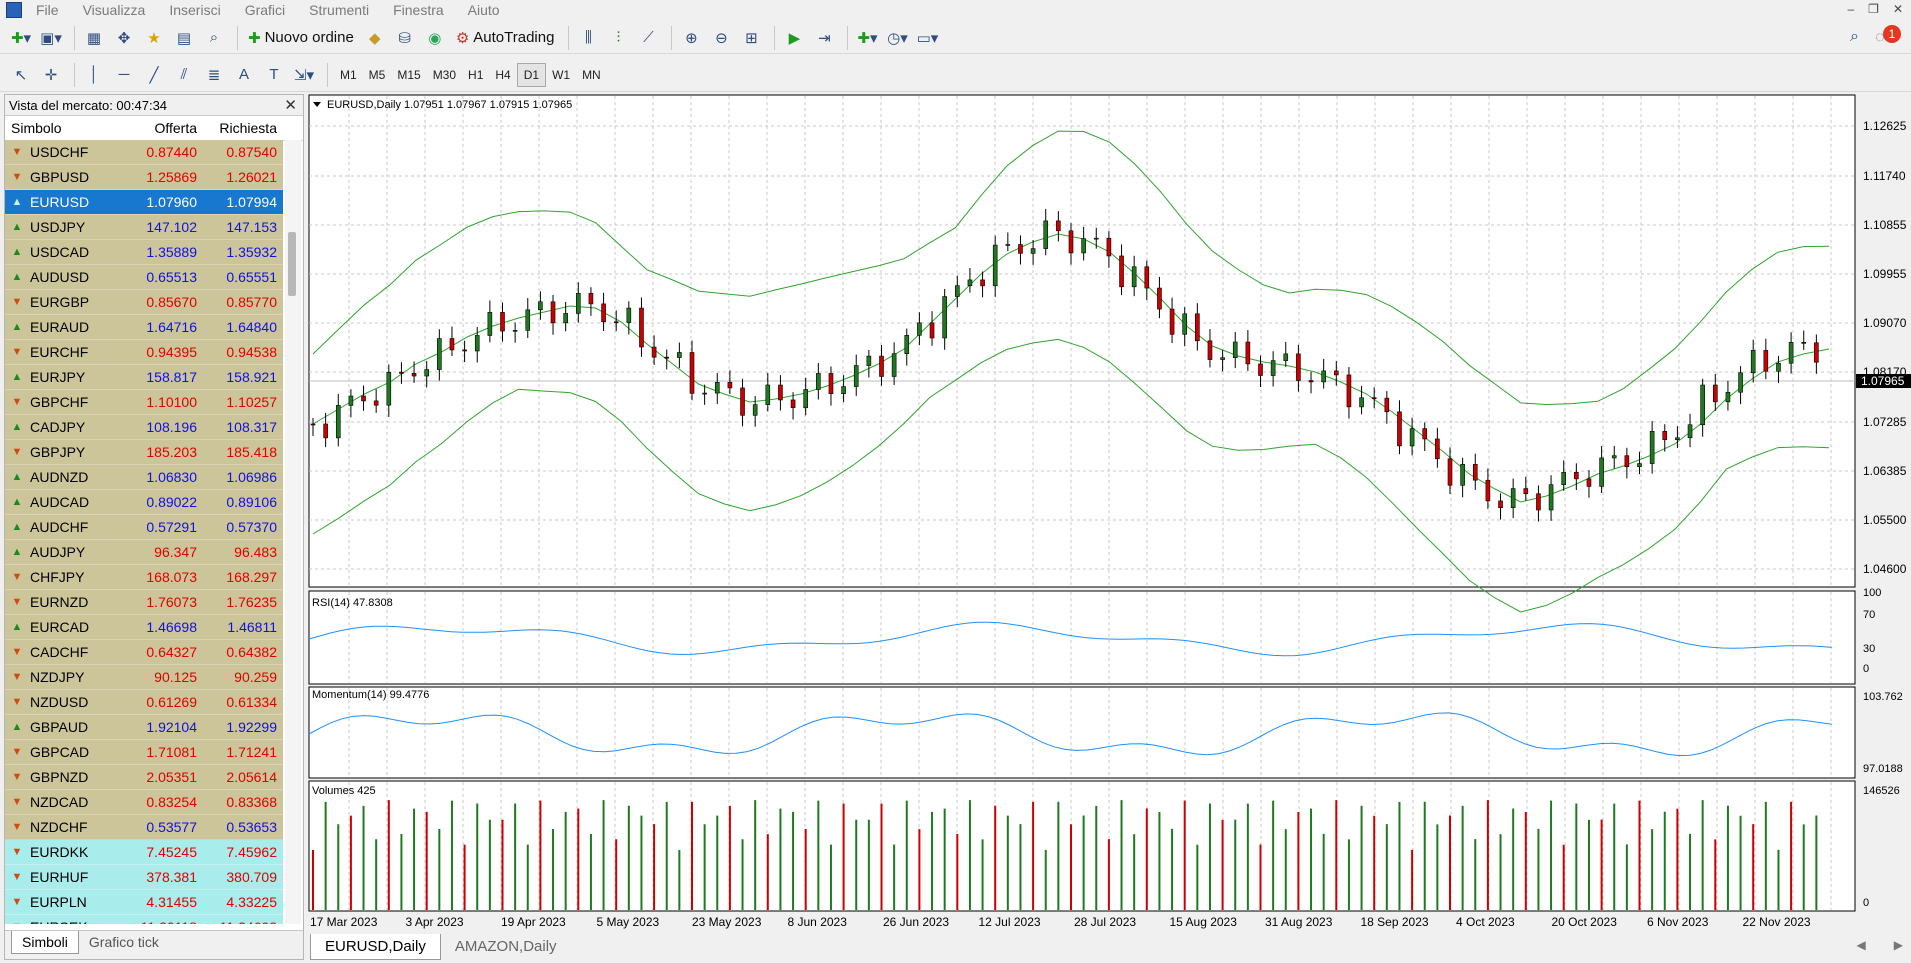 The height and width of the screenshot is (963, 1911). I want to click on templates-icon: ▭▾, so click(927, 38).